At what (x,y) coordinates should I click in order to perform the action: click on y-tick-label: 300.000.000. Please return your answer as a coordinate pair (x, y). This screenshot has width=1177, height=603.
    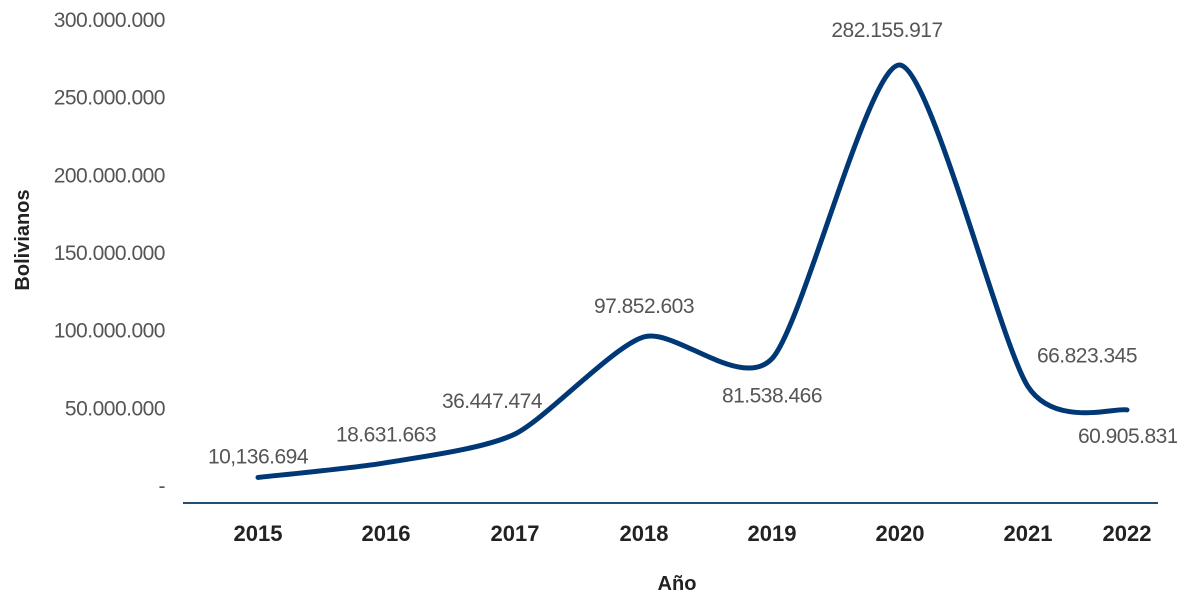
    Looking at the image, I should click on (109, 20).